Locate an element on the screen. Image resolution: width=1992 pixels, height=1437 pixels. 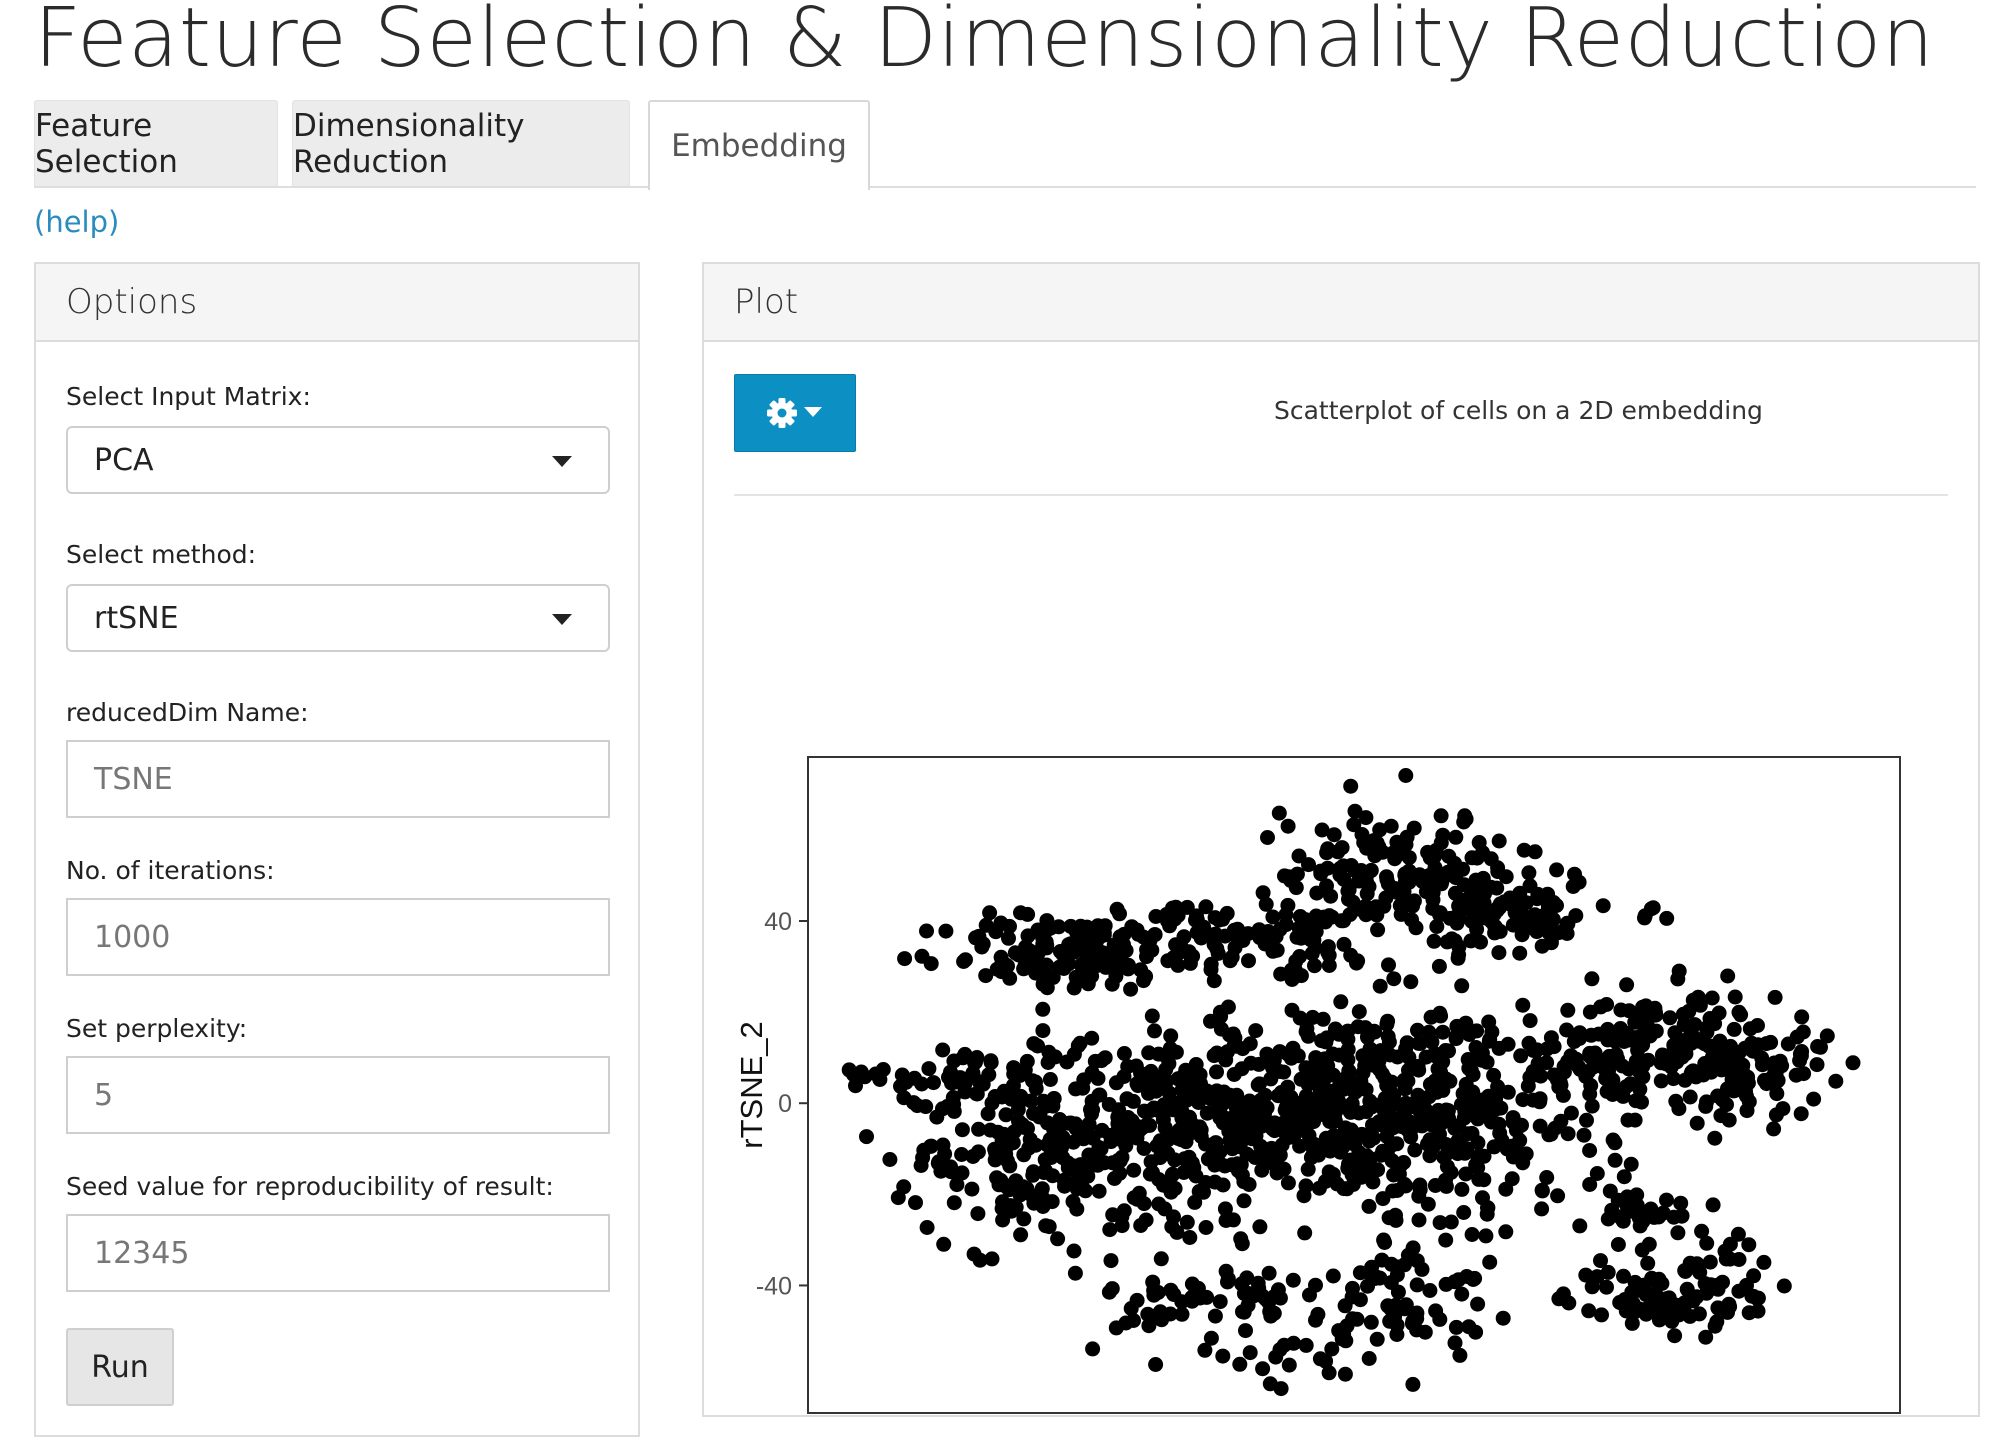
gear-icon is located at coordinates (794, 413).